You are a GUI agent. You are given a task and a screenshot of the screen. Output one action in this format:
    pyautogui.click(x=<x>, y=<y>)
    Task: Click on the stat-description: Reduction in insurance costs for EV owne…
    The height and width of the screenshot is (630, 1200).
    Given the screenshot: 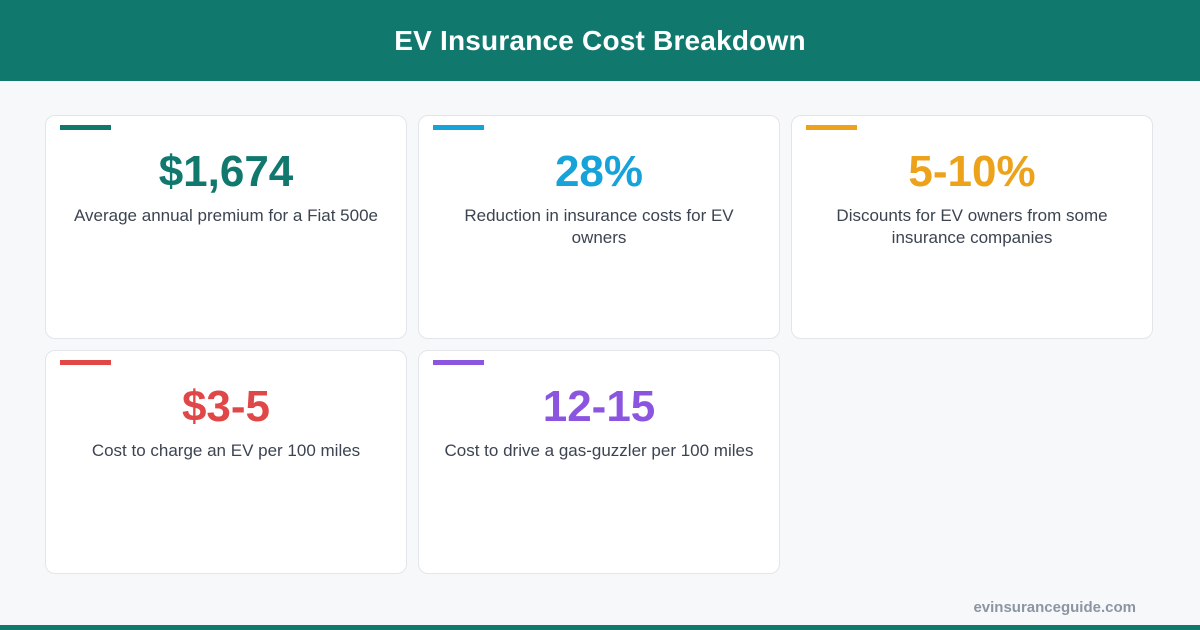 What is the action you would take?
    pyautogui.click(x=599, y=226)
    